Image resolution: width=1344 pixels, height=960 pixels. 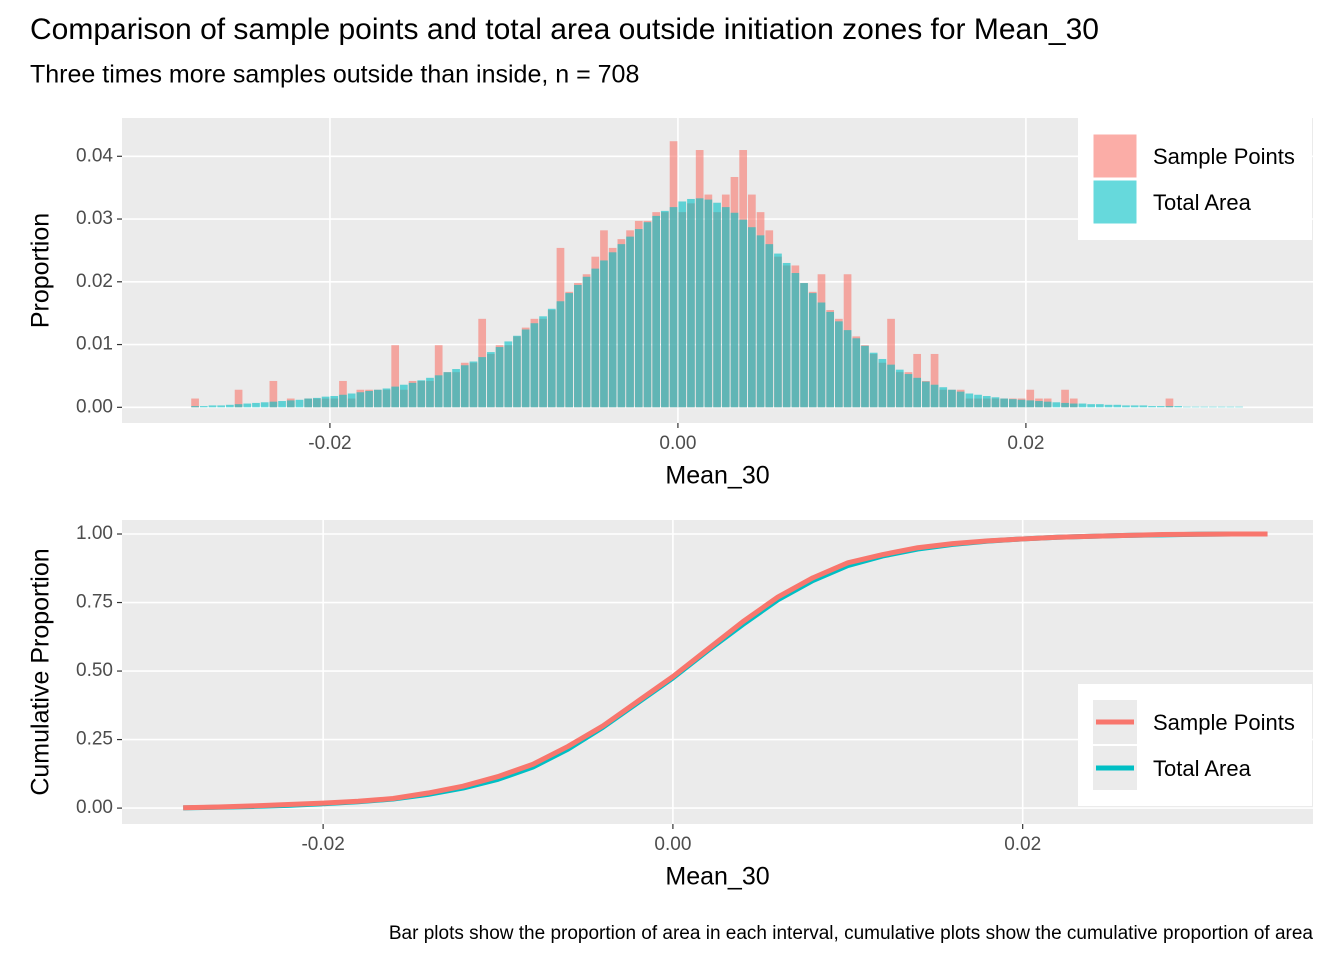 I want to click on y-tick-label: 0.02, so click(x=94, y=281).